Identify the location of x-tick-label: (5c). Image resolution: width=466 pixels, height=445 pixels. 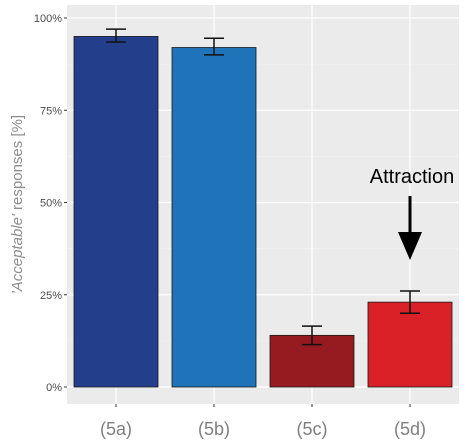
(312, 429).